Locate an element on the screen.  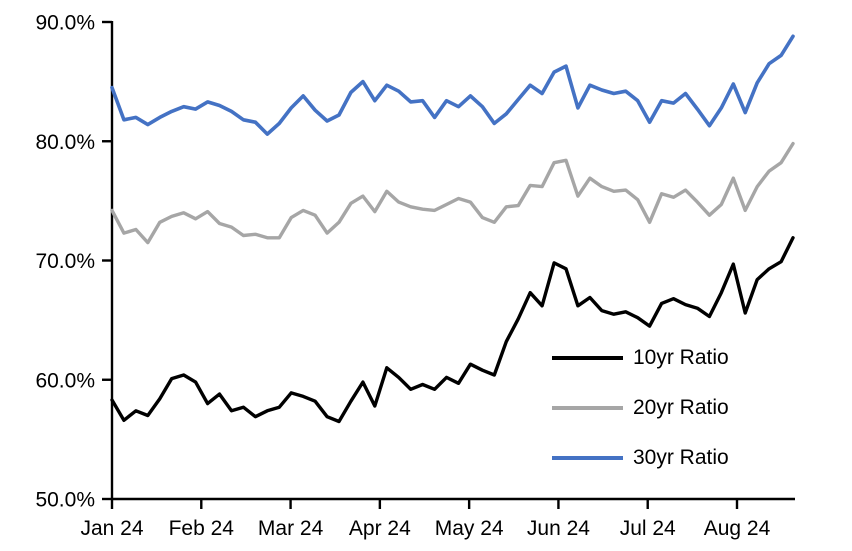
x-tick-label: Mar 24 is located at coordinates (291, 528).